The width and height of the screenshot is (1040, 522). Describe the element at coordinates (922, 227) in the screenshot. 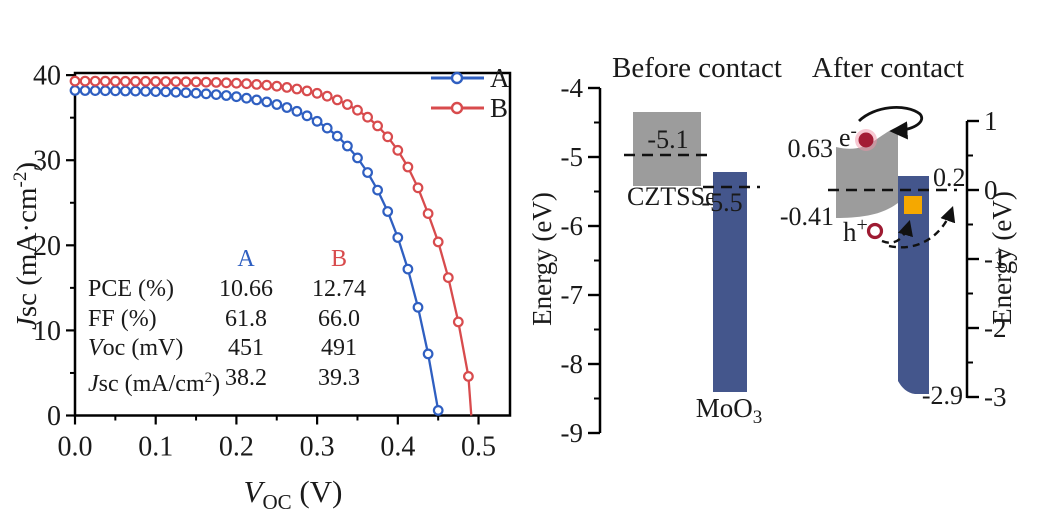

I see `hole-to-moo3-arrow` at that location.